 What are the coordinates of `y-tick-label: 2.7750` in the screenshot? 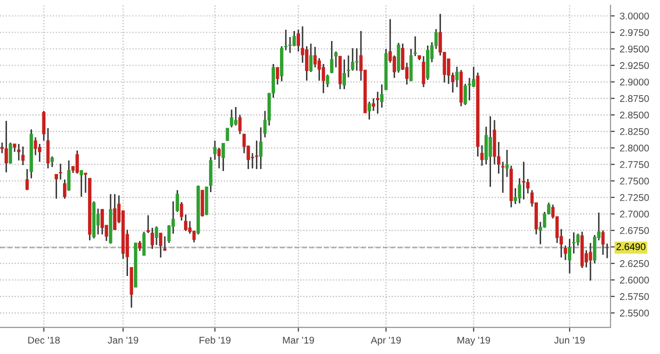 It's located at (634, 164).